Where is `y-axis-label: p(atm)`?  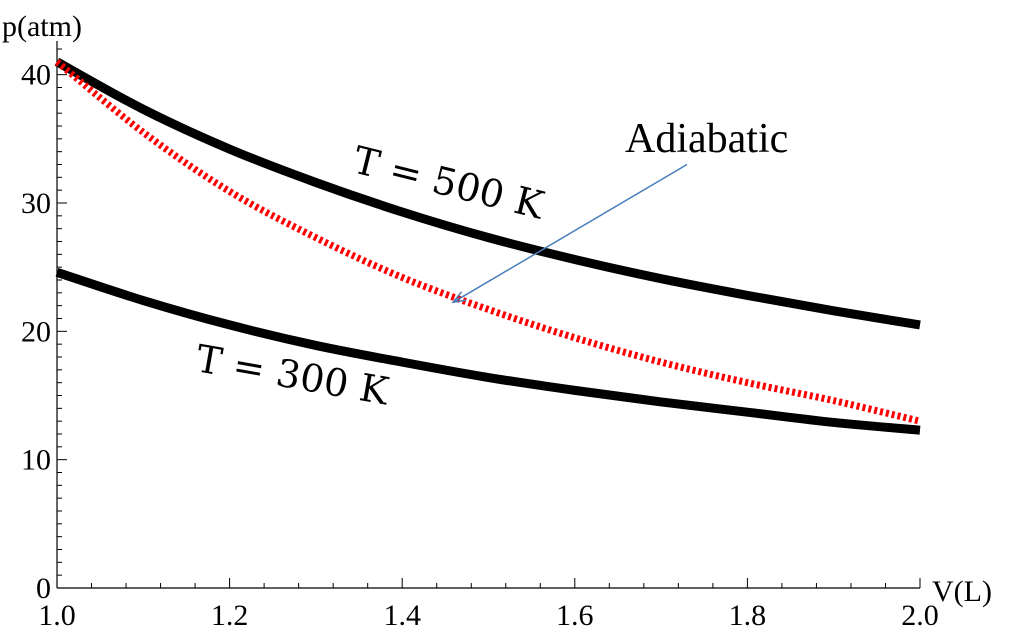
y-axis-label: p(atm) is located at coordinates (42, 26).